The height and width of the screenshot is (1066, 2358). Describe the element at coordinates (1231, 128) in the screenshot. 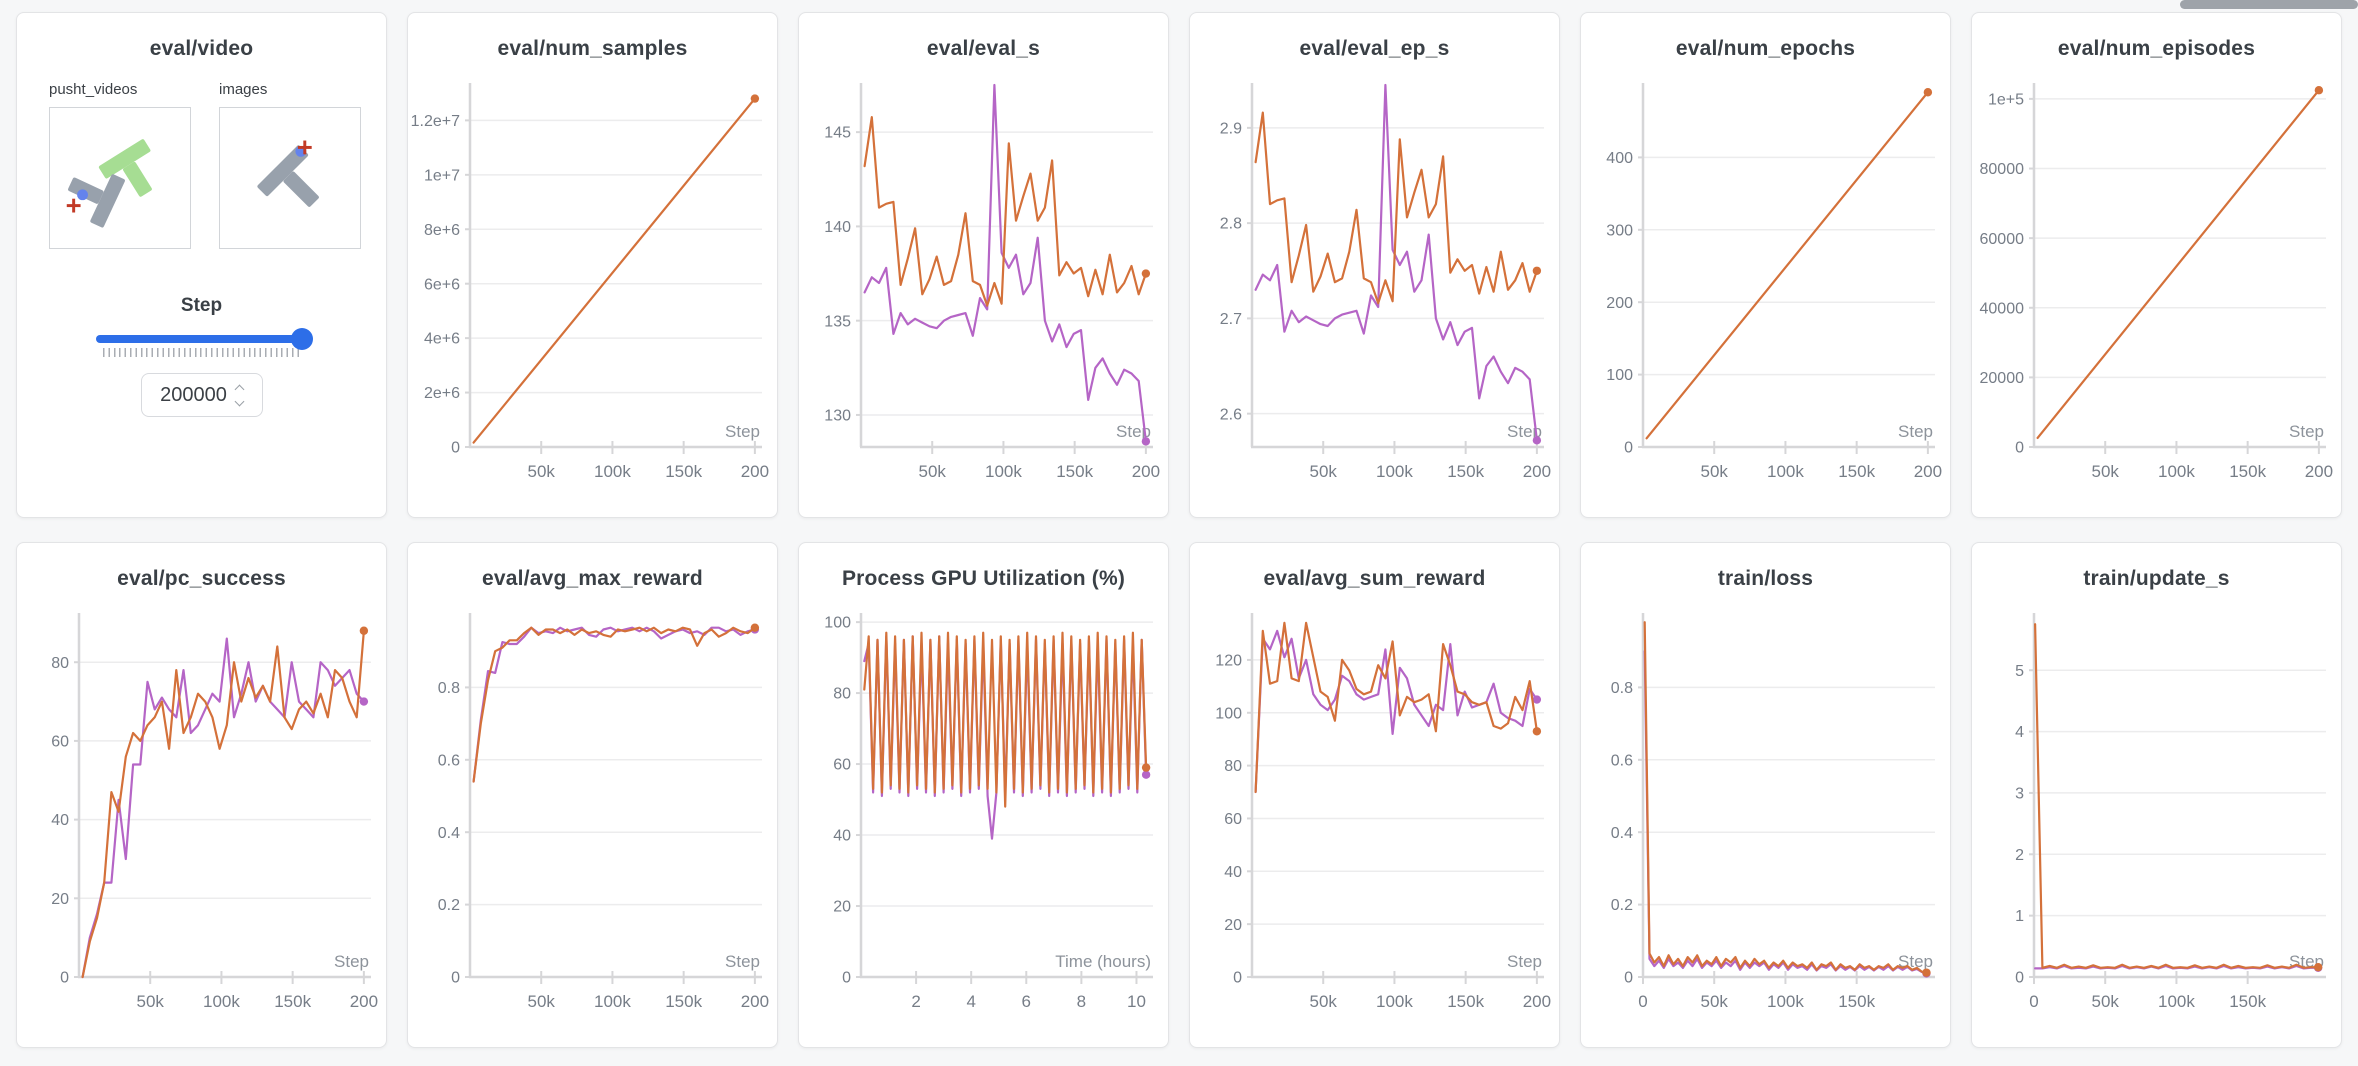

I see `y-tick-label: 2.9` at that location.